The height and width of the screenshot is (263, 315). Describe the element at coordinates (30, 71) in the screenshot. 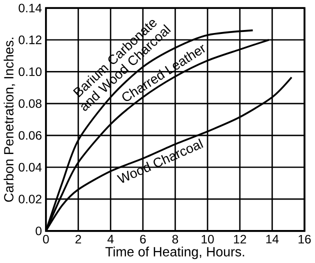

I see `y-tick-label: 0.10` at that location.